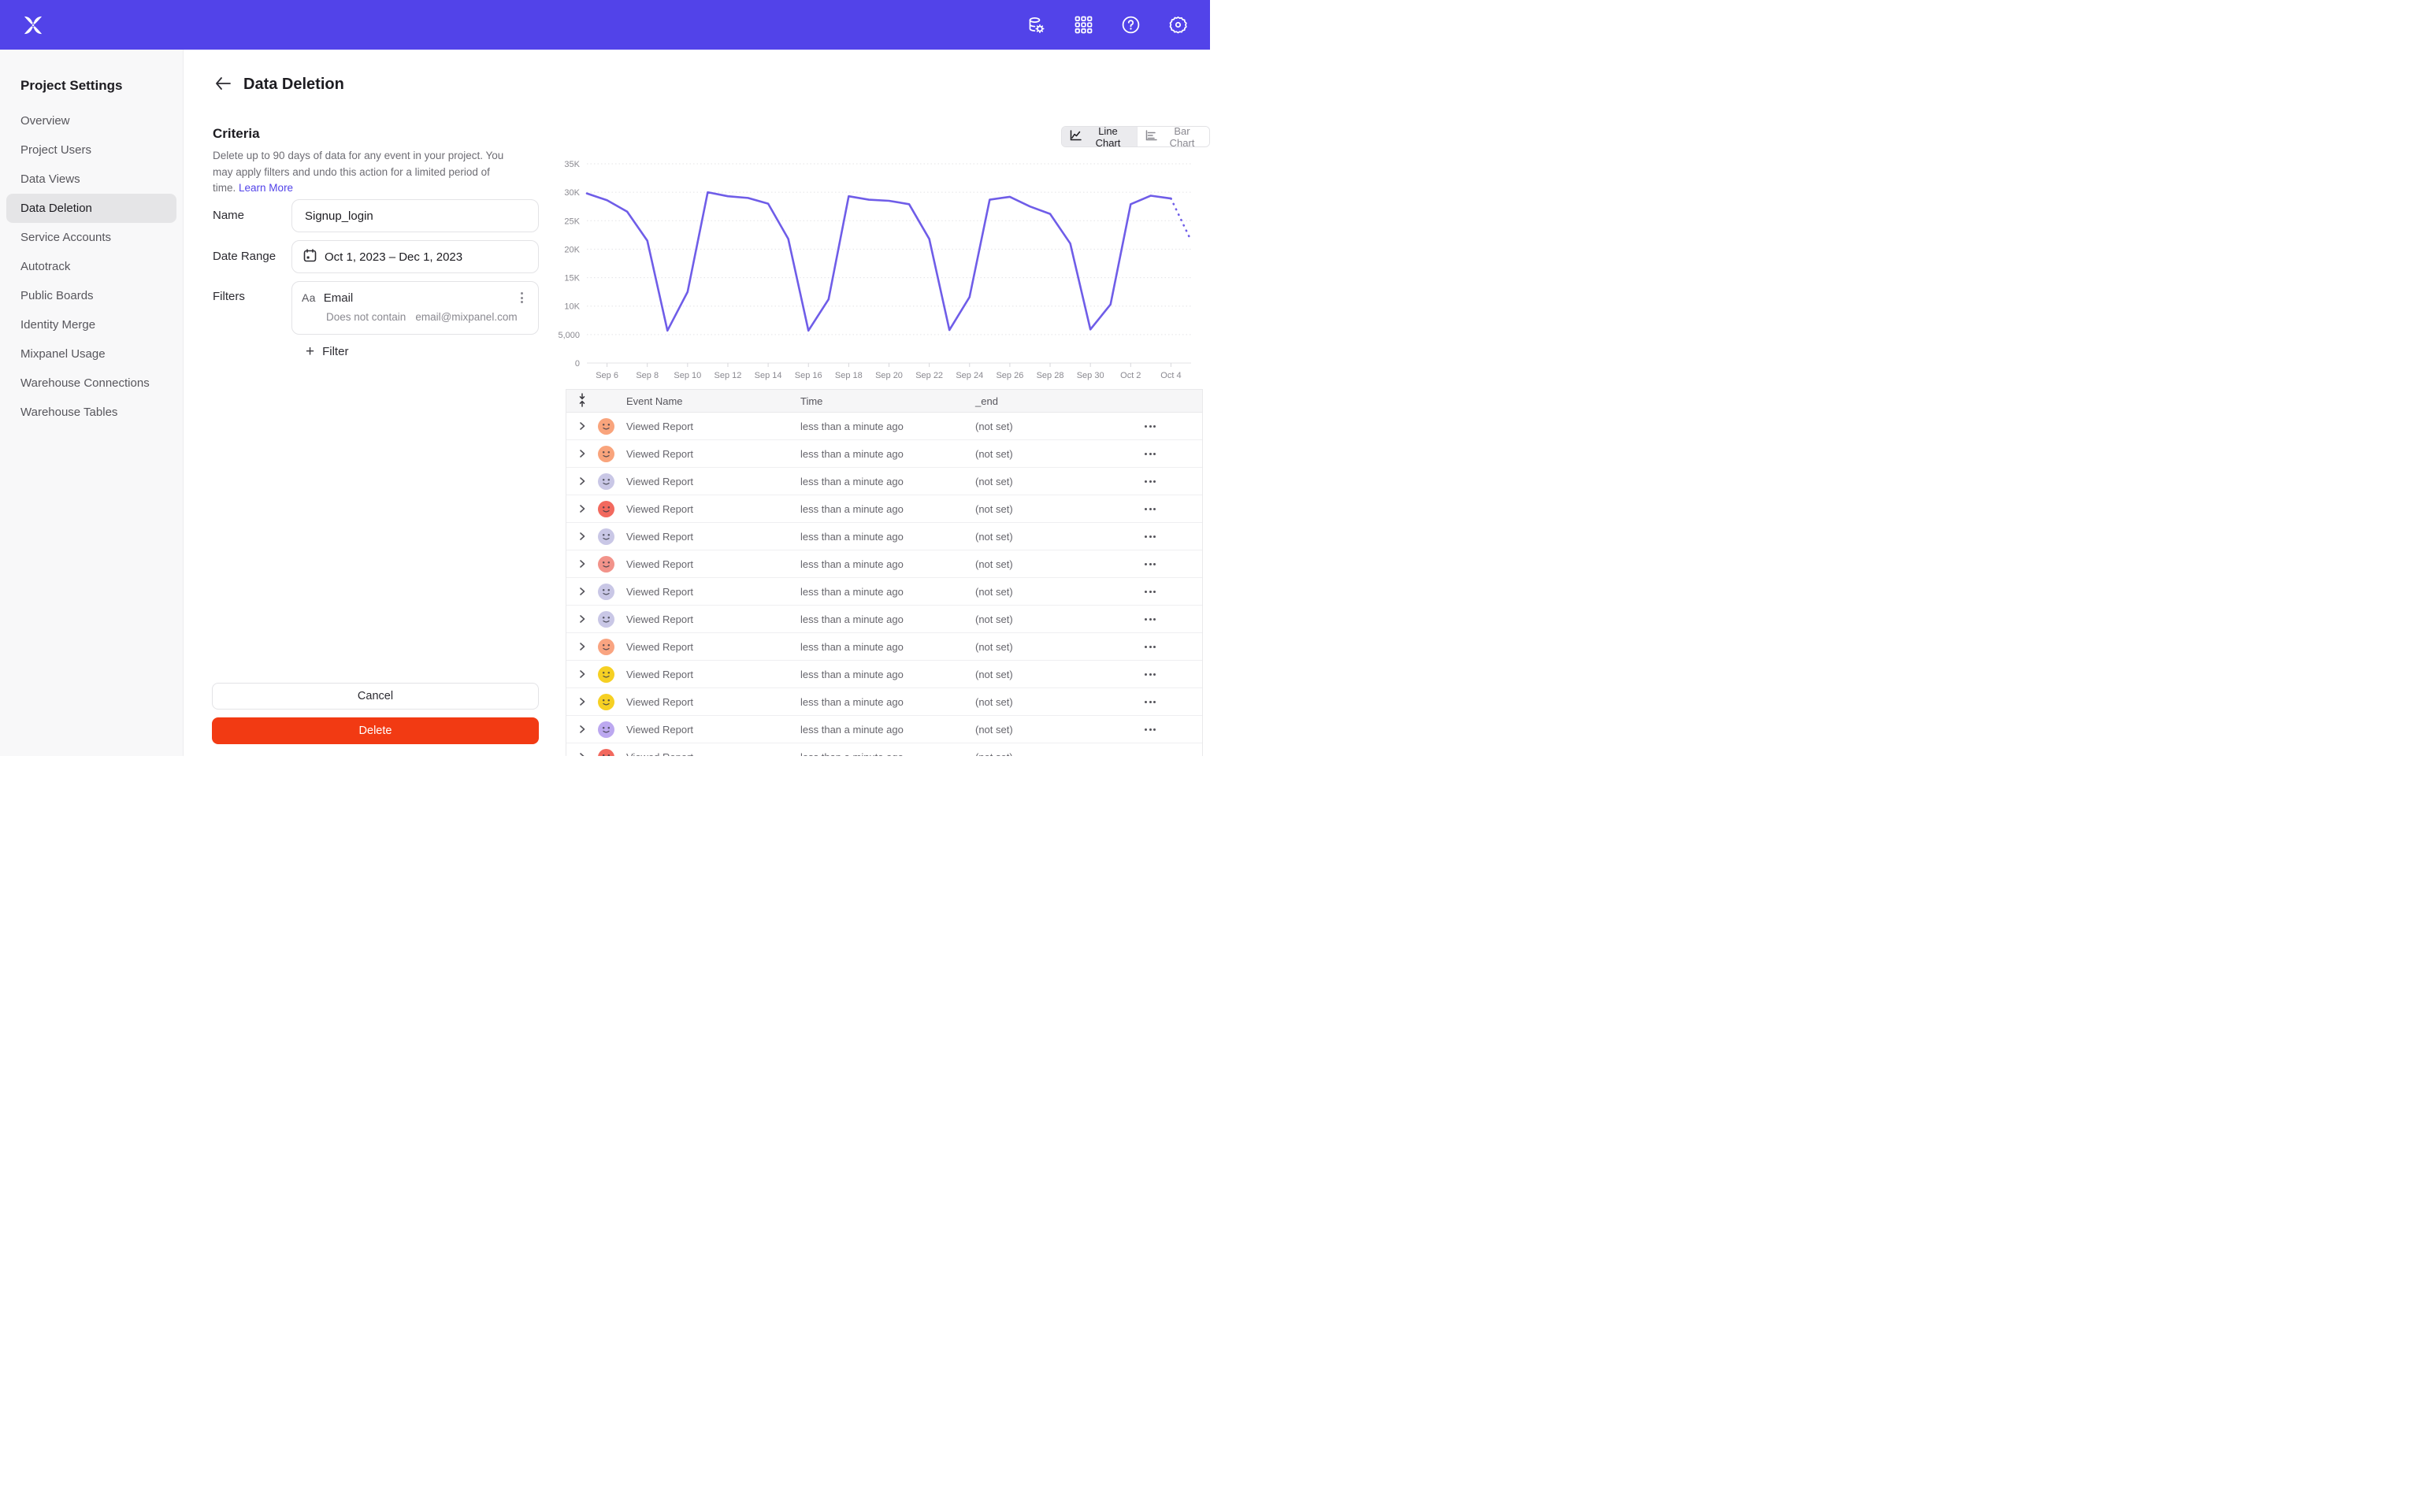 This screenshot has height=1512, width=2420. Describe the element at coordinates (884, 401) in the screenshot. I see `table-header: Event Name Time _end` at that location.